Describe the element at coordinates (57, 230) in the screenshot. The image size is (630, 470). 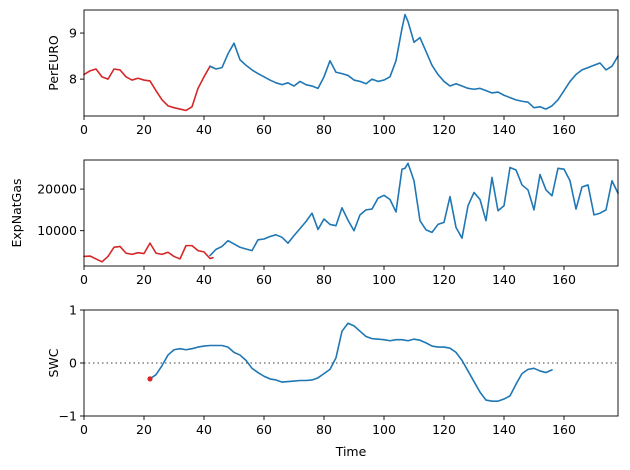
I see `y-tick-label: 10000` at that location.